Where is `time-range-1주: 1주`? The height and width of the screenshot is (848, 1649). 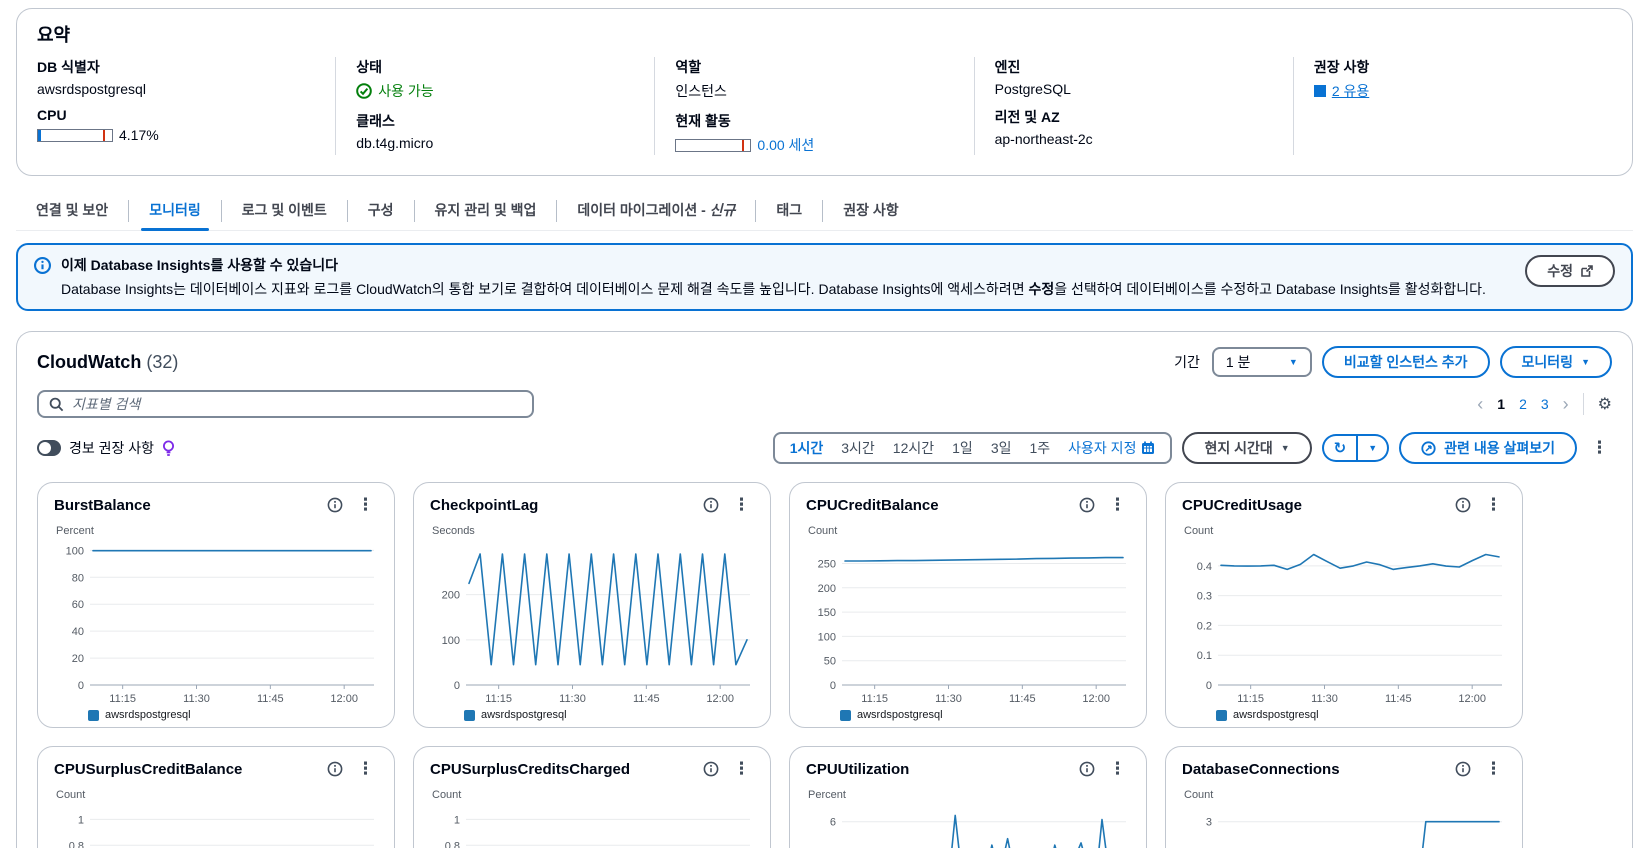 time-range-1주: 1주 is located at coordinates (1040, 448).